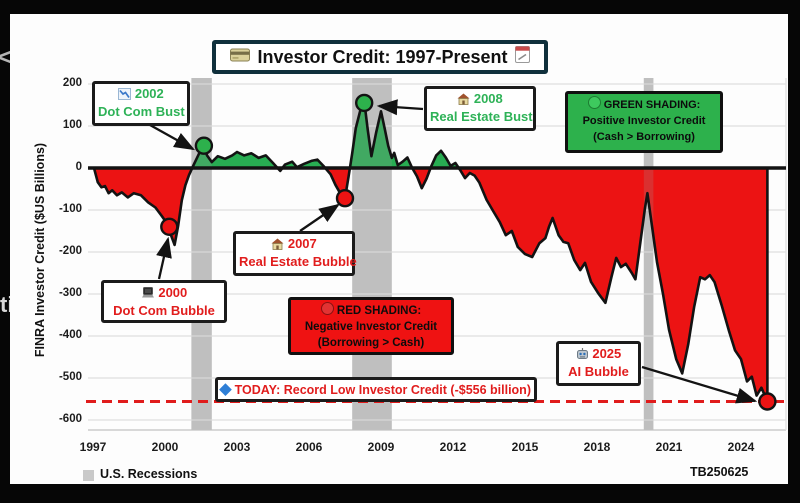 The width and height of the screenshot is (800, 503). What do you see at coordinates (237, 447) in the screenshot?
I see `x-tick-label: 2003` at bounding box center [237, 447].